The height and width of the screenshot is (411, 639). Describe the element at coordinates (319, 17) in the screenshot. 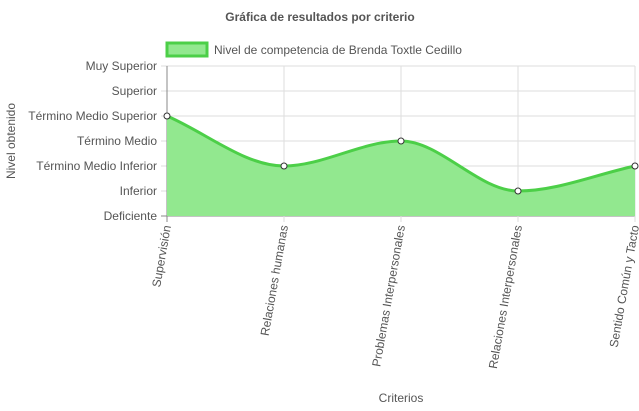

I see `chart-title: Gráfica de resultados por criterio` at that location.